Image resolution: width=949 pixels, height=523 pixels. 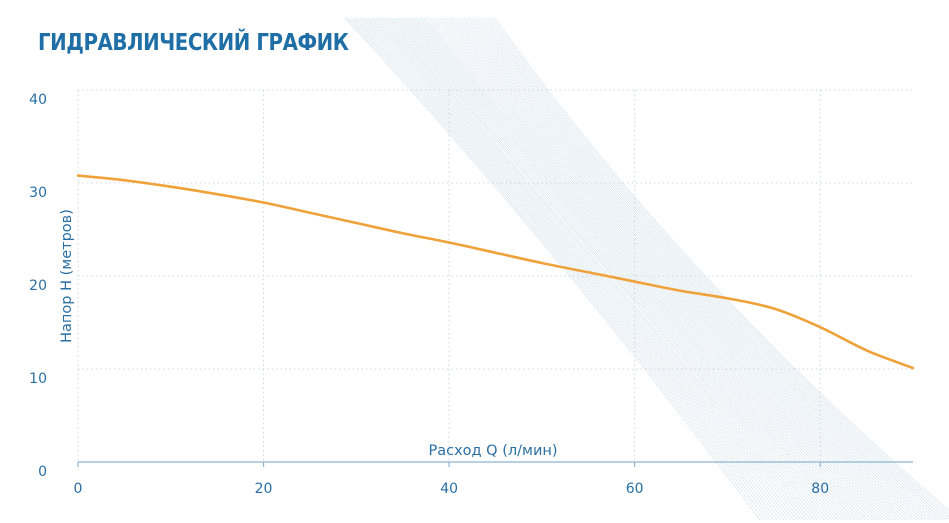 I want to click on y-tick-label: 0, so click(x=42, y=472).